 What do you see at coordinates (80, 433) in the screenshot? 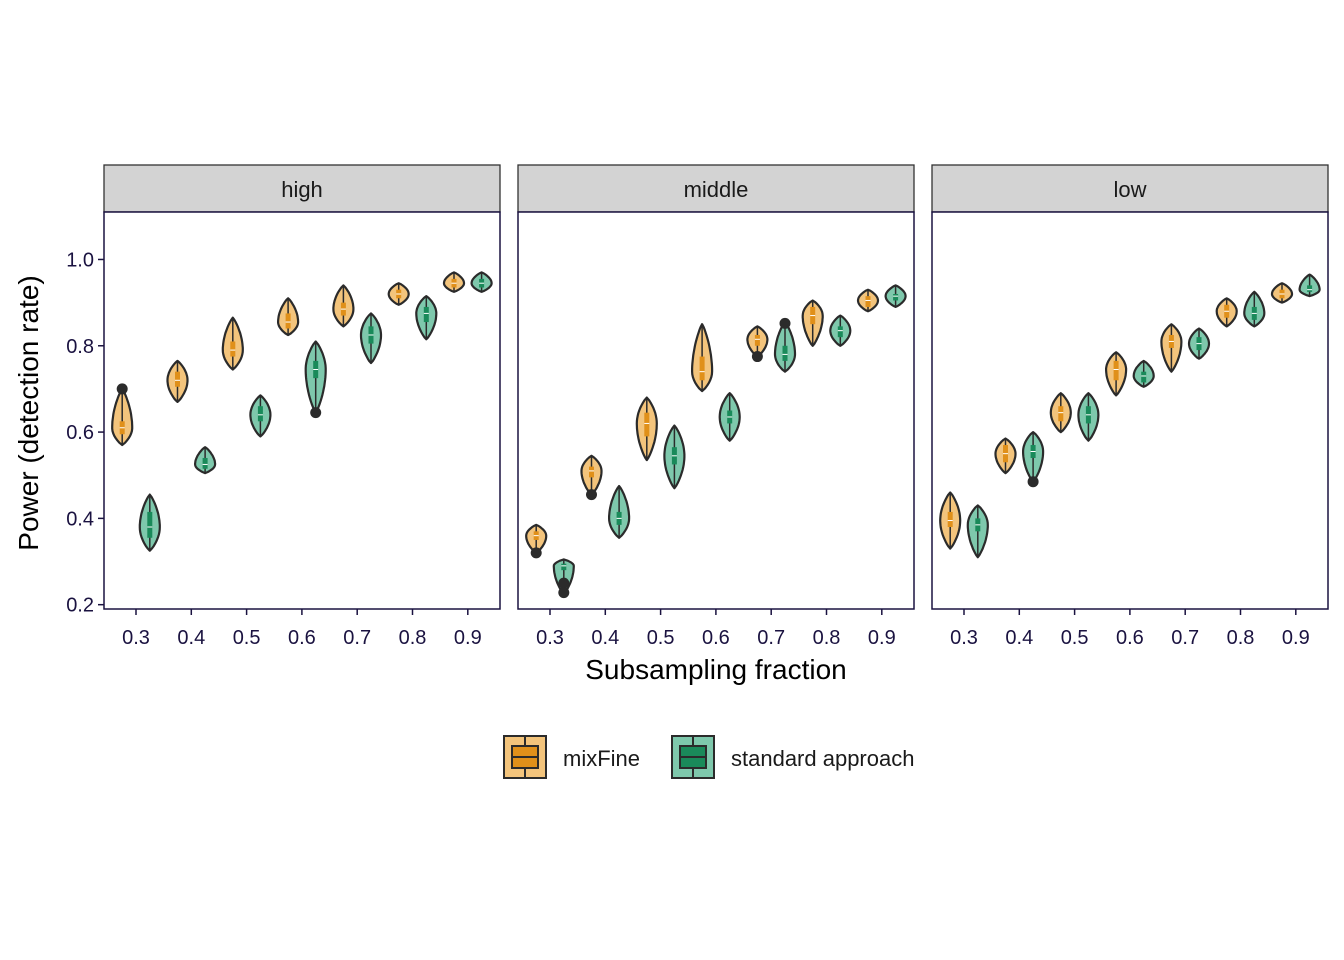
I see `y-tick-label: 0.6` at bounding box center [80, 433].